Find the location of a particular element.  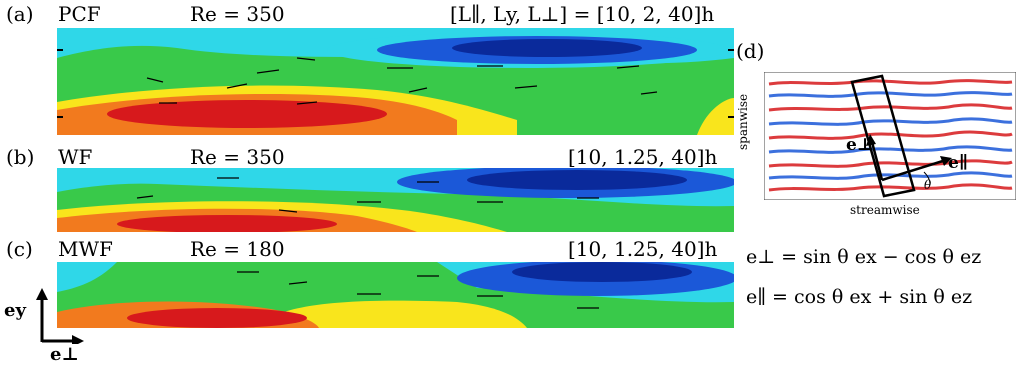

panel-b-field is located at coordinates (395, 200).